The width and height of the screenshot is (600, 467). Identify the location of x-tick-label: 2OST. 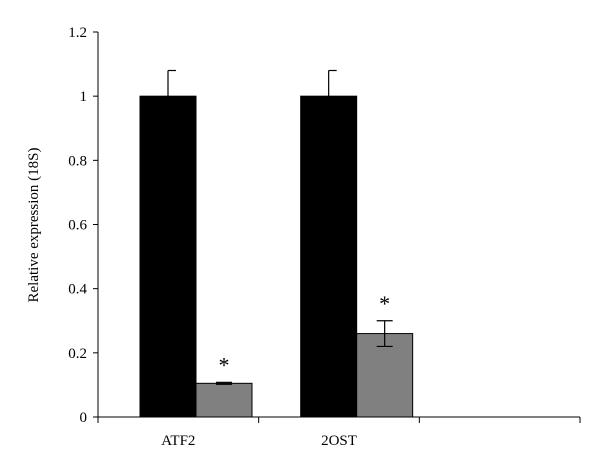
(339, 441).